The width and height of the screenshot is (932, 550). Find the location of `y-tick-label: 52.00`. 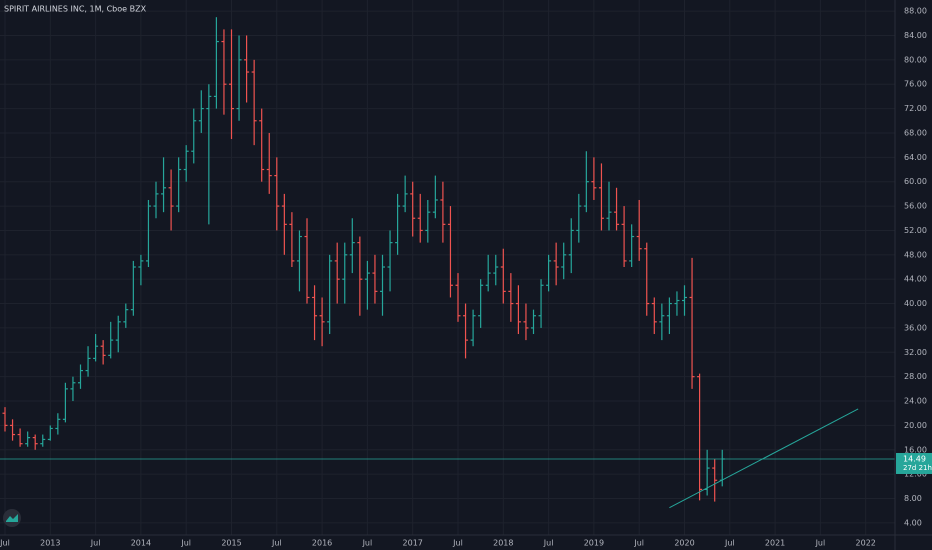

y-tick-label: 52.00 is located at coordinates (915, 230).